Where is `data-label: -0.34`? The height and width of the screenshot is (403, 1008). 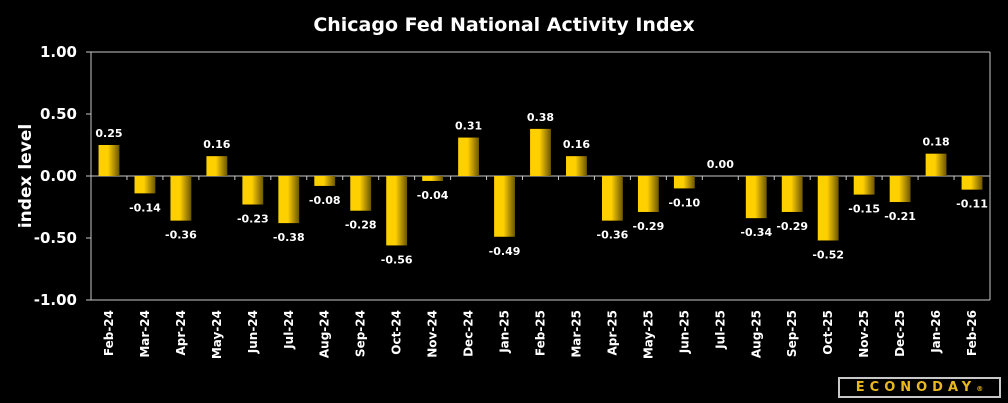 data-label: -0.34 is located at coordinates (756, 232).